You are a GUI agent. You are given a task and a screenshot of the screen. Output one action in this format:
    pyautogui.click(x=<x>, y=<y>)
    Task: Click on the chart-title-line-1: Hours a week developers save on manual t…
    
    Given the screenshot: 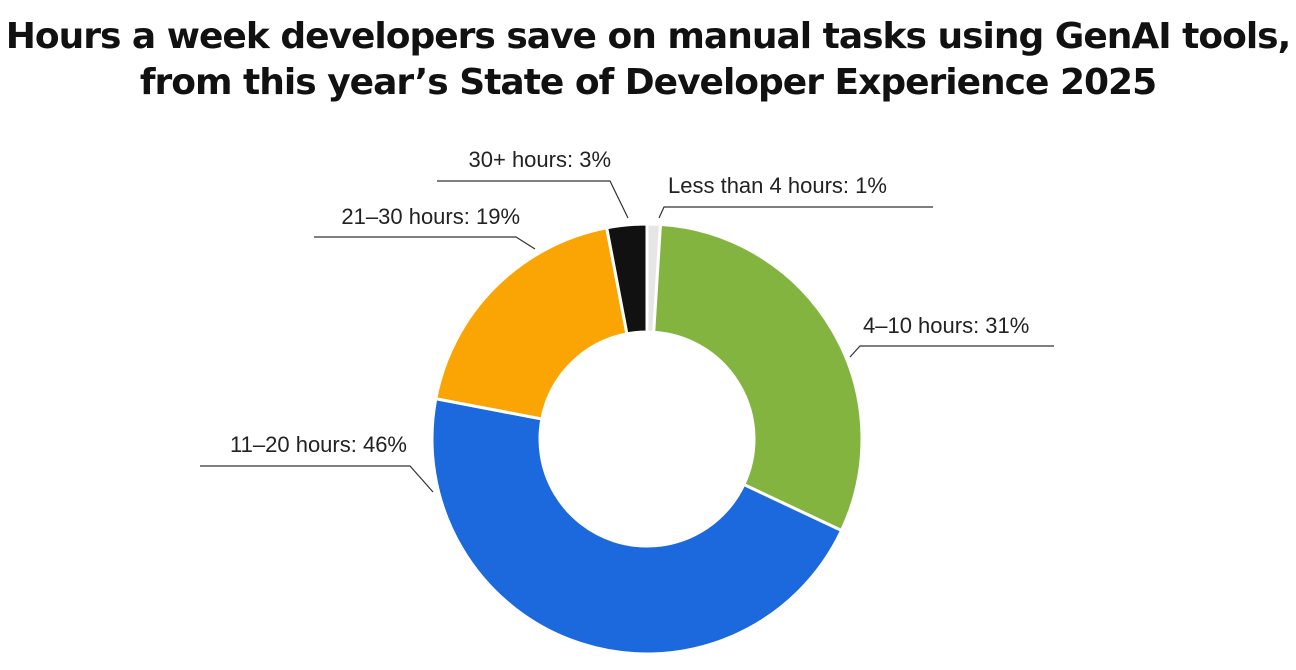 What is the action you would take?
    pyautogui.click(x=648, y=36)
    